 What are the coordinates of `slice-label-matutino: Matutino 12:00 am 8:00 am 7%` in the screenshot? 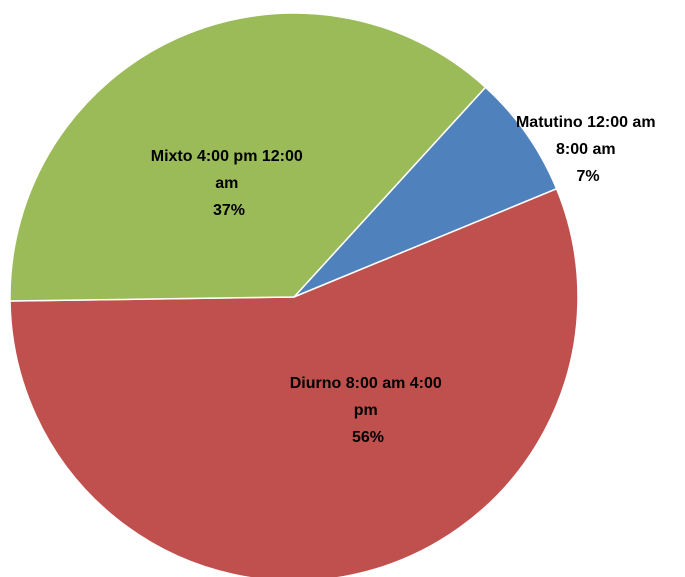 It's located at (588, 149).